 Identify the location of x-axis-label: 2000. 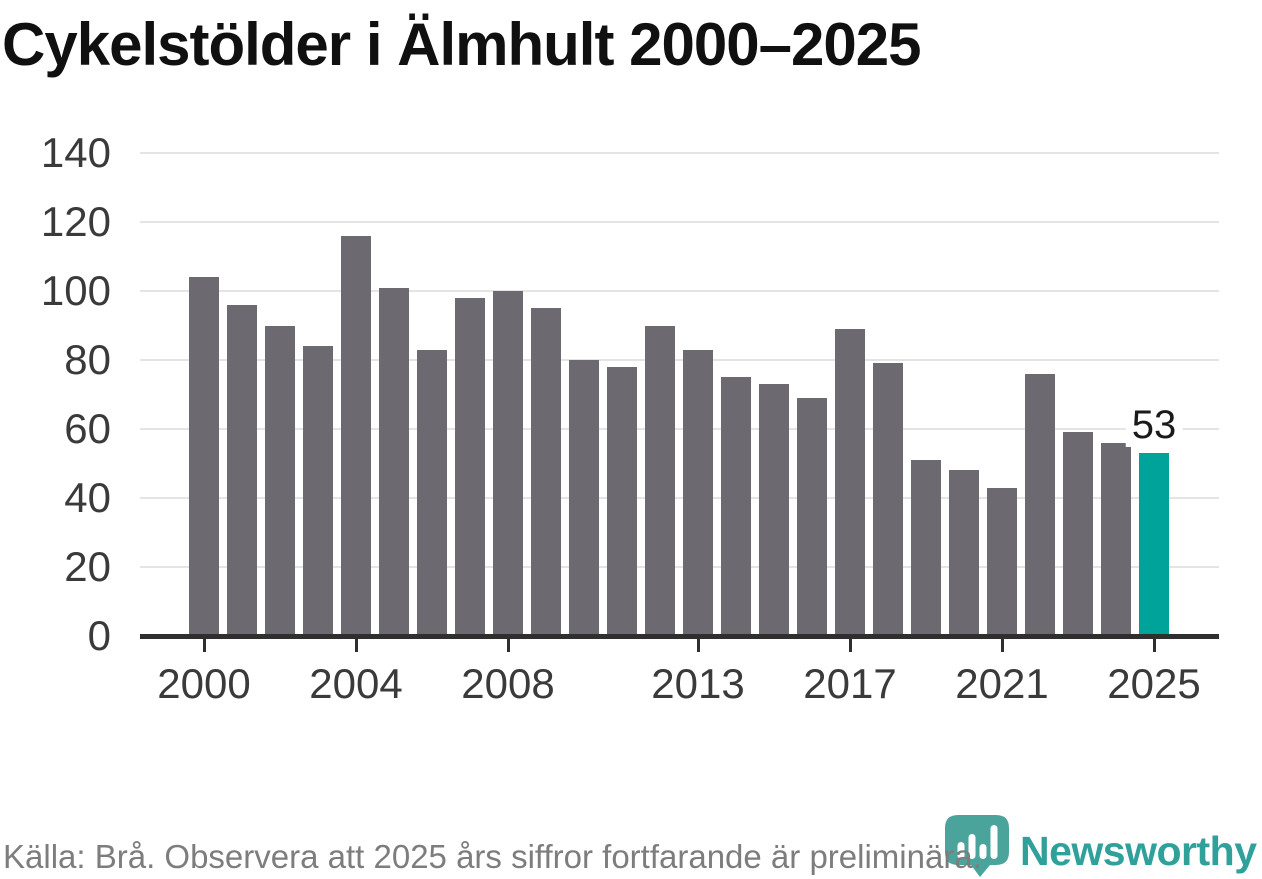
(204, 683).